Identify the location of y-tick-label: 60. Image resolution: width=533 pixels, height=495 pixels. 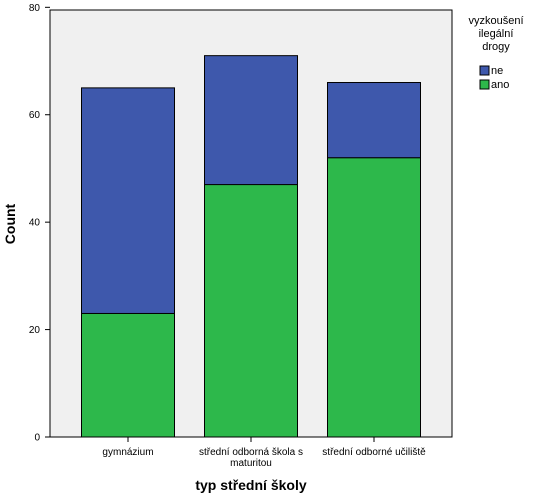
(35, 115).